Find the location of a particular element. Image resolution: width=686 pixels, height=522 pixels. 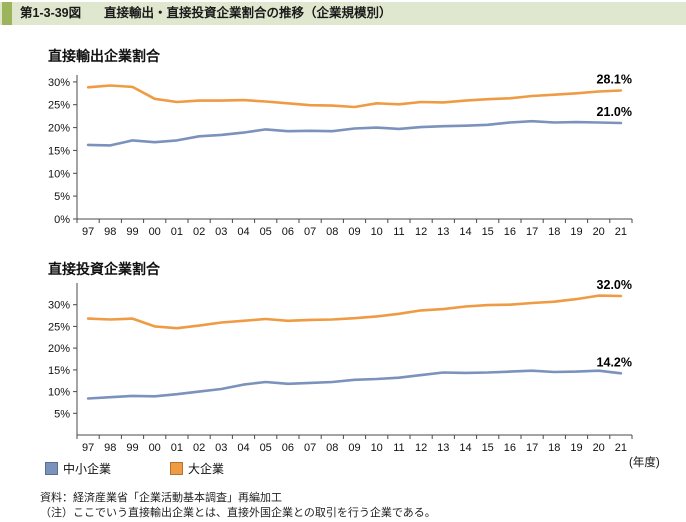

svg-text: 21.0% is located at coordinates (614, 112).